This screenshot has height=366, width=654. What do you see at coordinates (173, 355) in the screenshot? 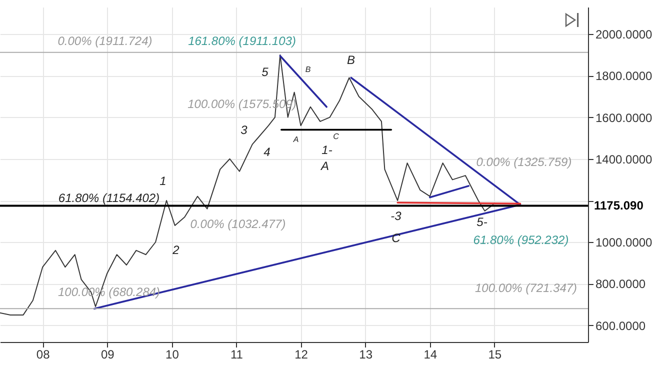
I see `x-tick-label: 10` at bounding box center [173, 355].